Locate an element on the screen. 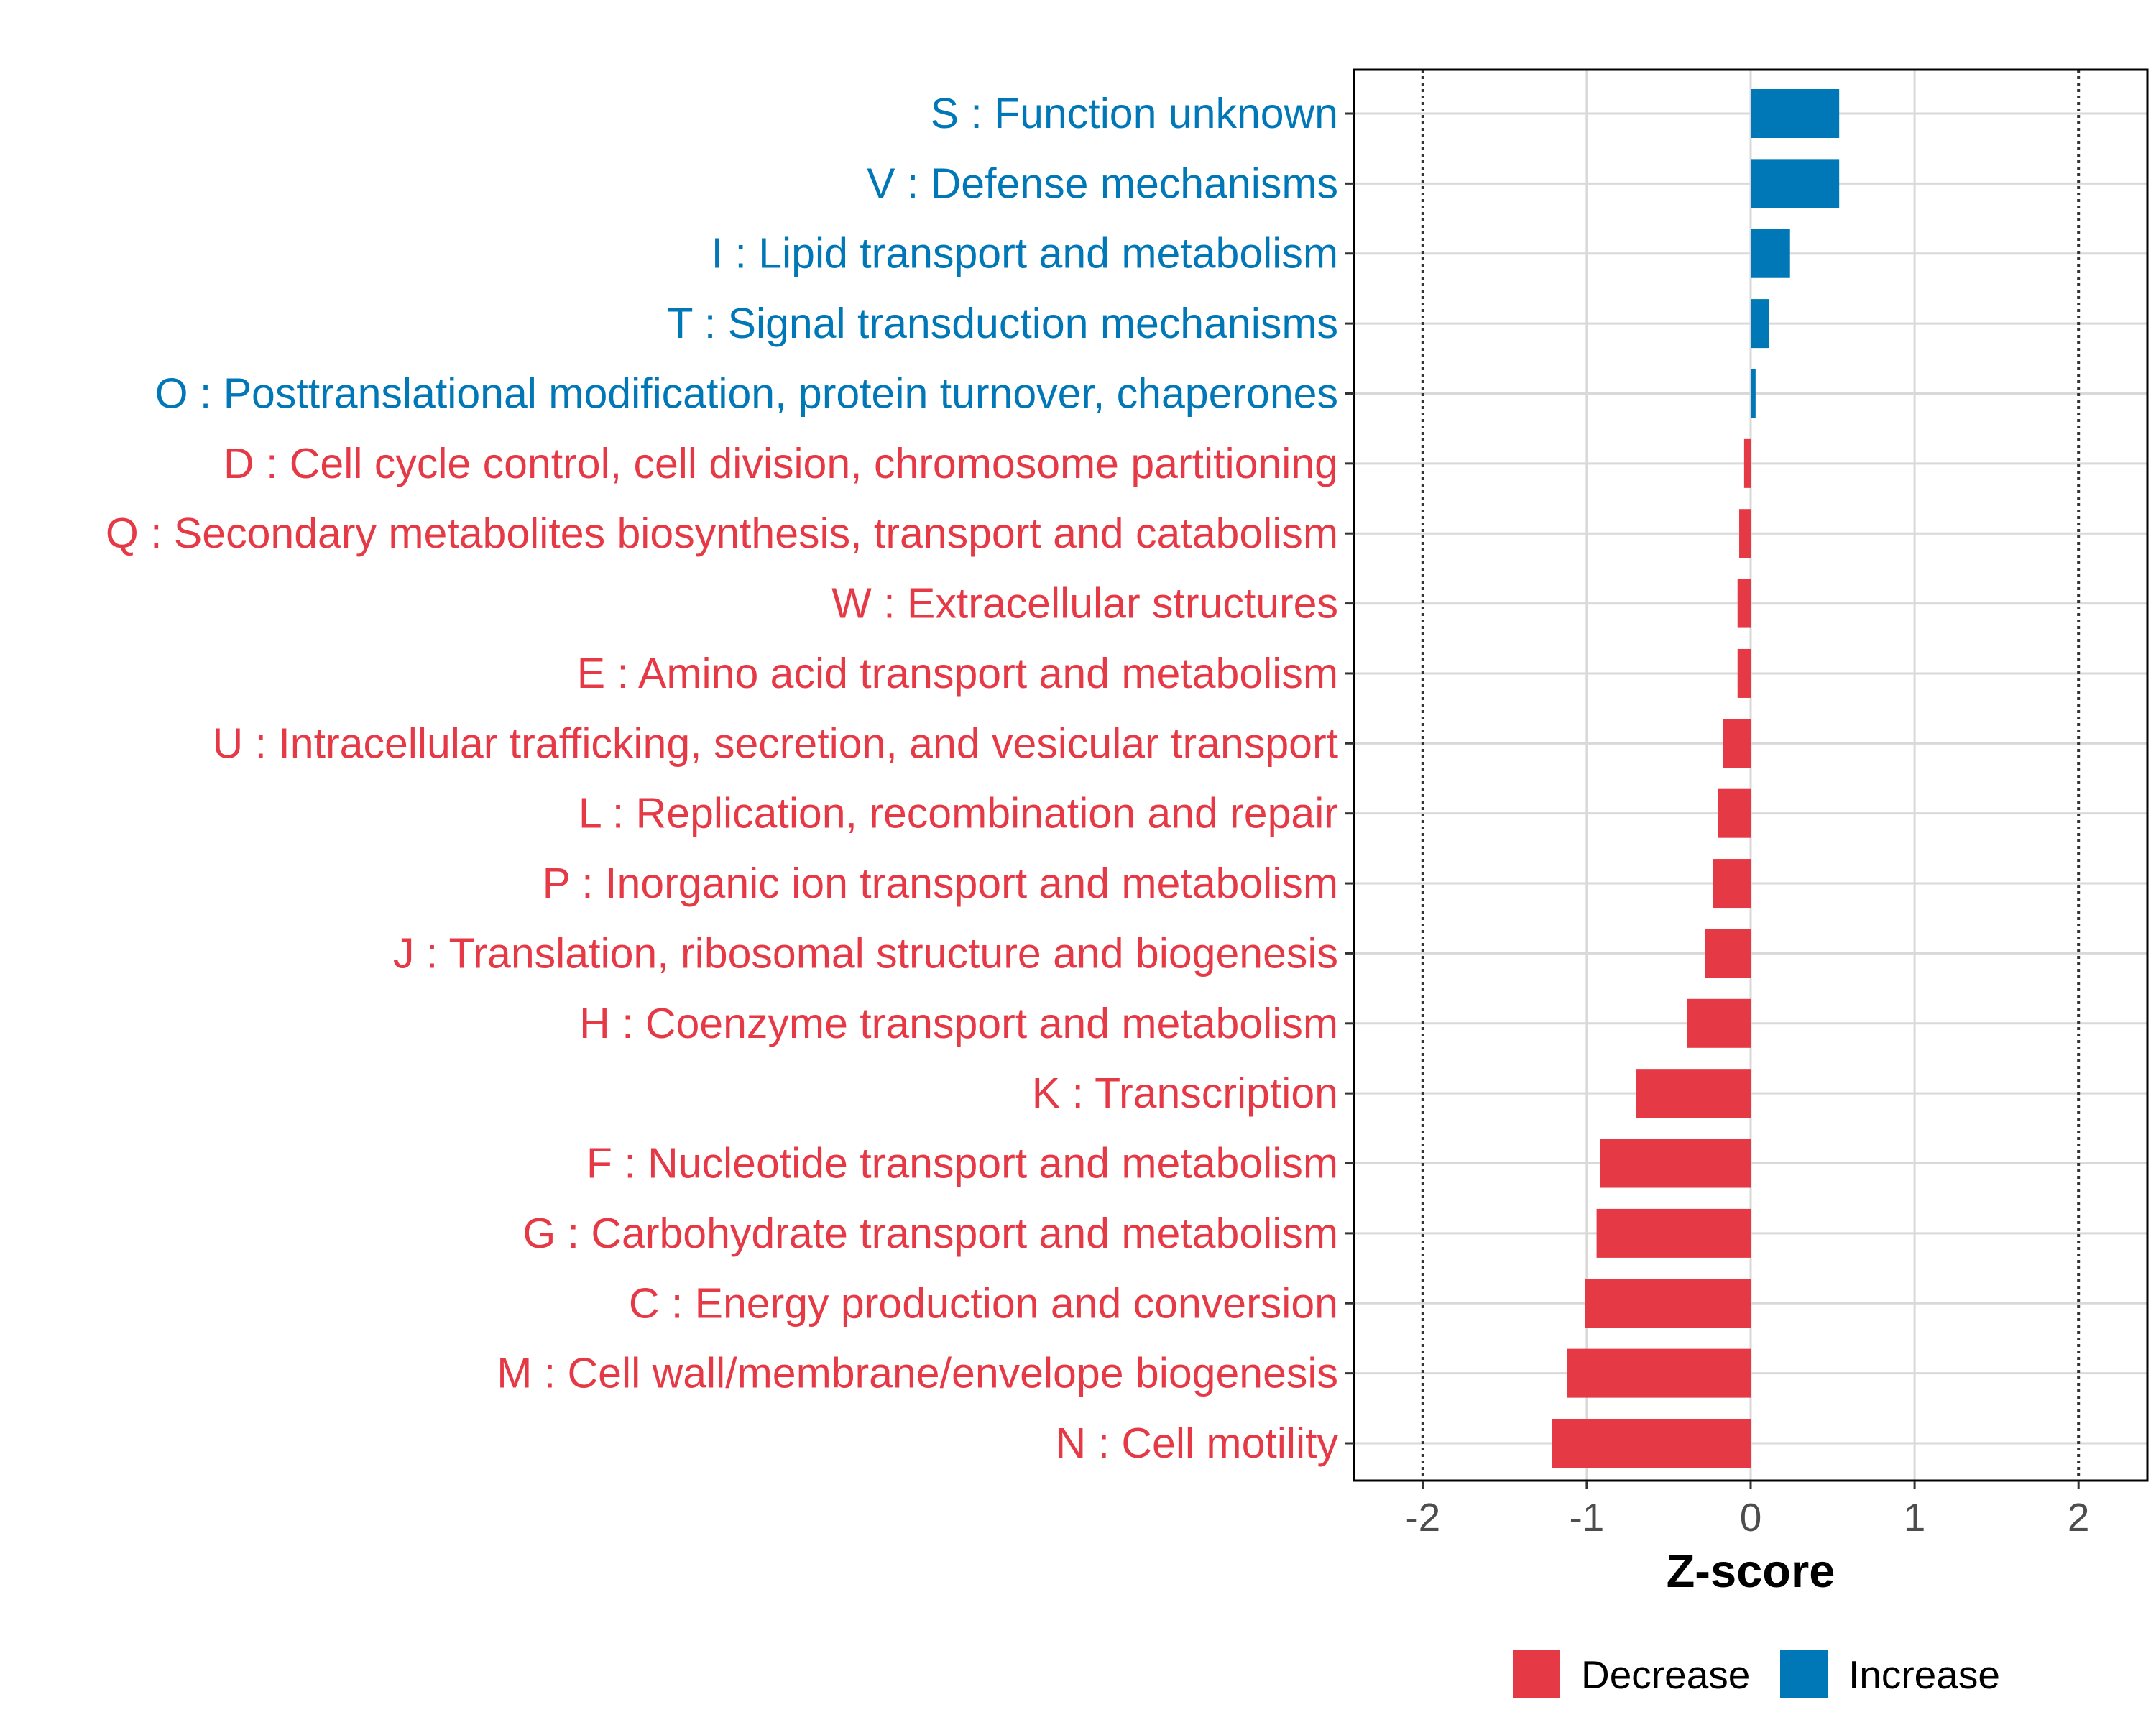  x-tick-label: 2 is located at coordinates (2079, 1517).